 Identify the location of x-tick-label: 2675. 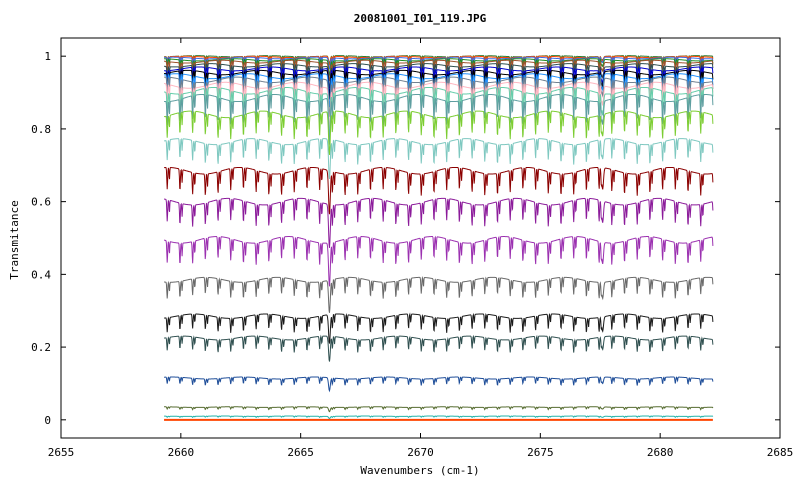
(540, 452).